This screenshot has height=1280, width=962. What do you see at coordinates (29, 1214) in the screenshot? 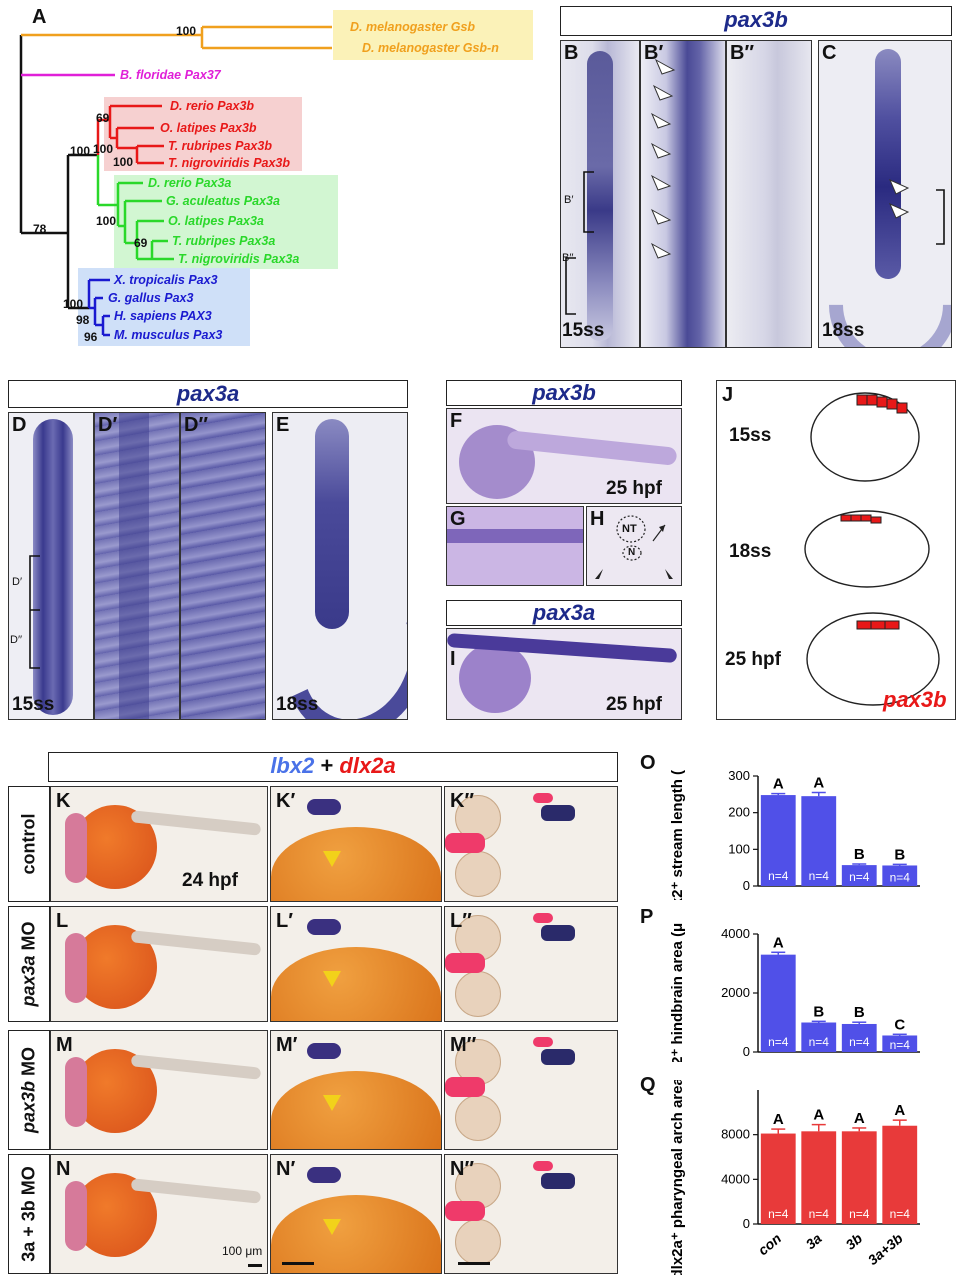
I see `row-label-combo: 3a + 3b MO` at bounding box center [29, 1214].